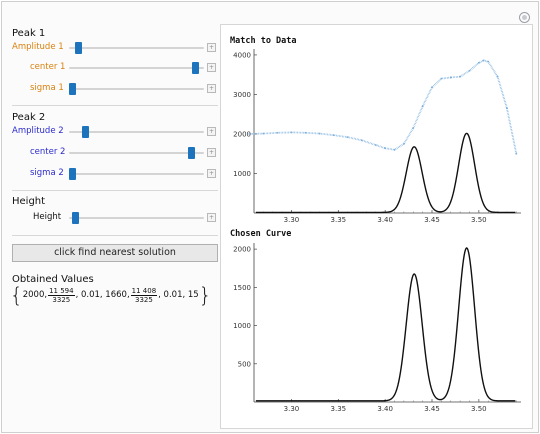 This screenshot has height=434, width=540. I want to click on center1-row: center 1 +, so click(114, 68).